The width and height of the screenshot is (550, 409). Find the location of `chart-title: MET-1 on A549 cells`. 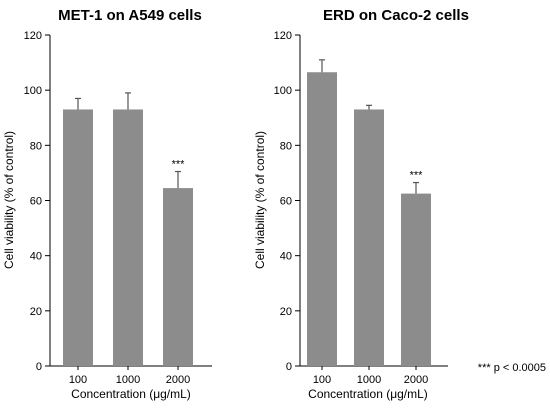

chart-title: MET-1 on A549 cells is located at coordinates (130, 15).